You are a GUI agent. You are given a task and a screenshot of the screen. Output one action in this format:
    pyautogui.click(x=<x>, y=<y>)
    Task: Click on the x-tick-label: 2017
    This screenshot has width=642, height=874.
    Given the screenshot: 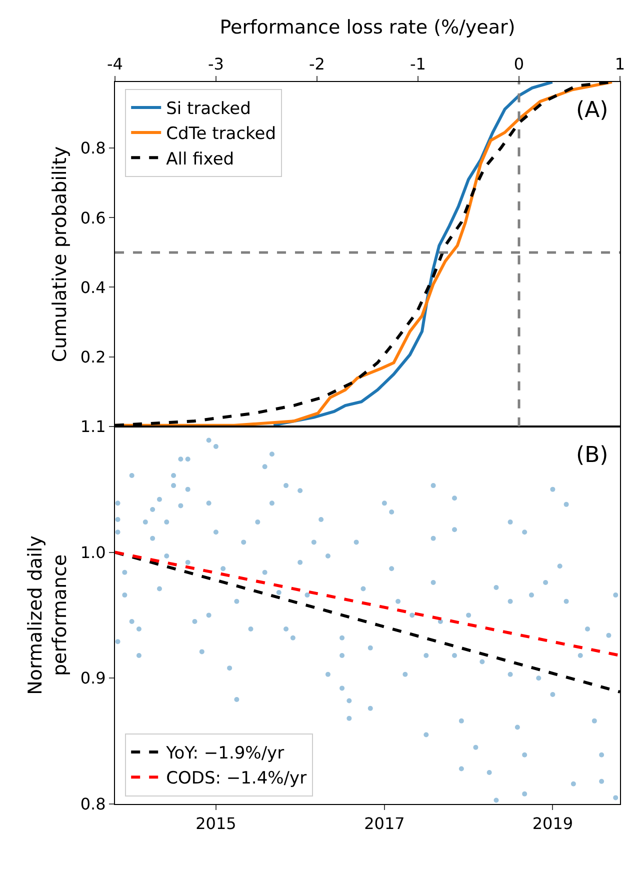 What is the action you would take?
    pyautogui.click(x=384, y=824)
    